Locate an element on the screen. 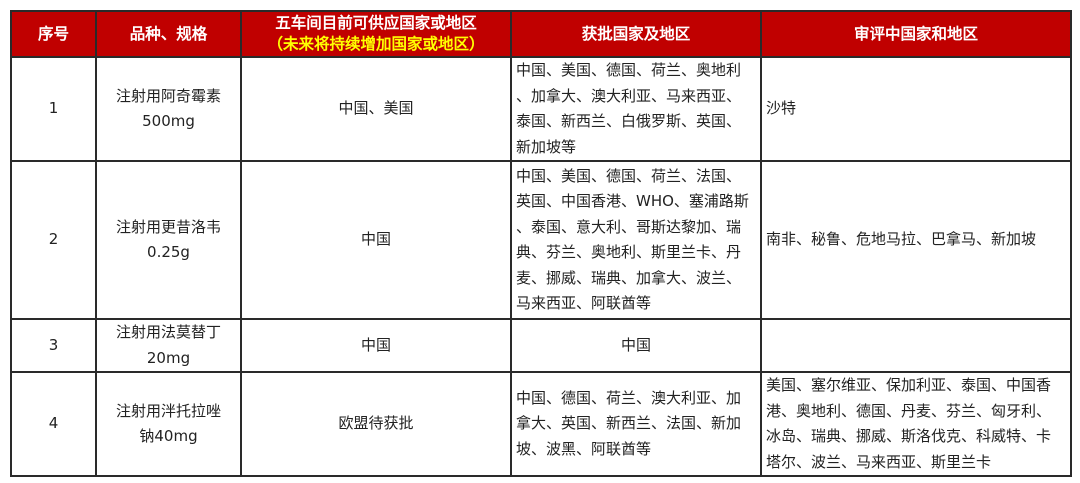 The width and height of the screenshot is (1080, 483). cell-supply: 欧盟待获批 is located at coordinates (376, 424).